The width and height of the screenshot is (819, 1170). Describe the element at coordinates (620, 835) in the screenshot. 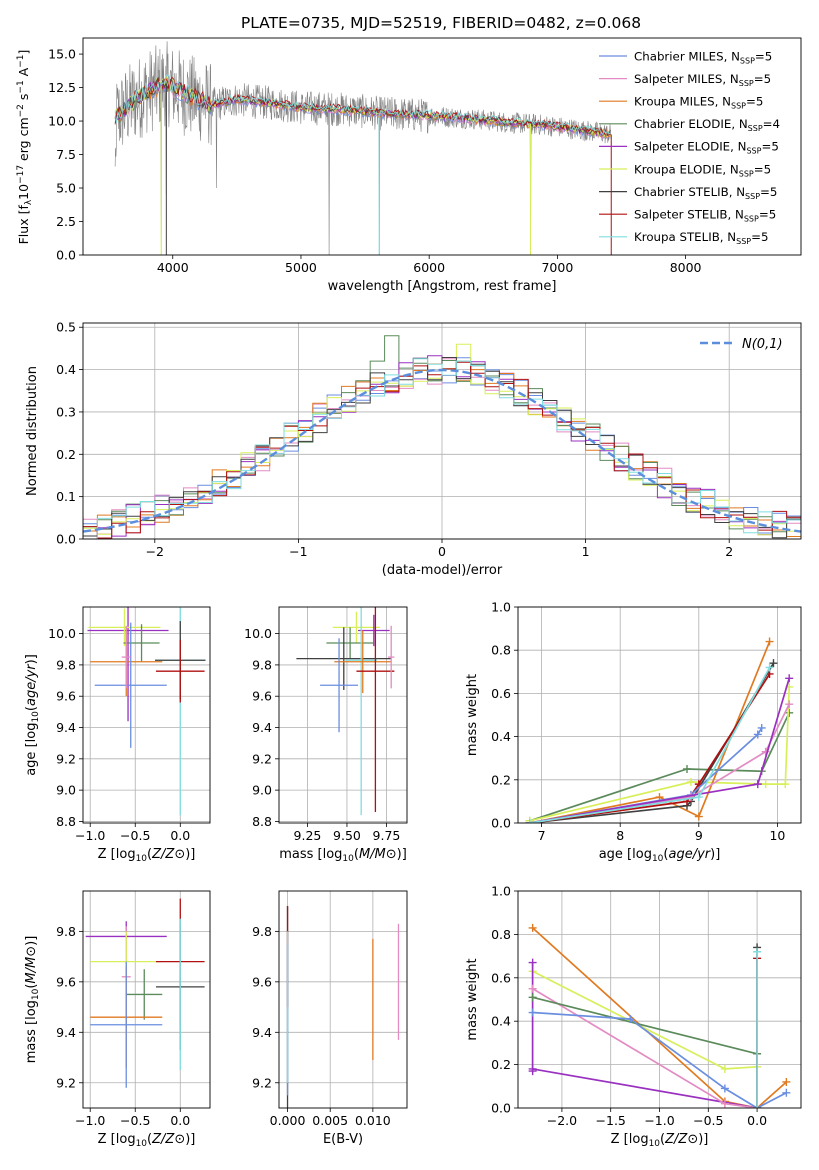

I see `x-tick-label: 8` at that location.